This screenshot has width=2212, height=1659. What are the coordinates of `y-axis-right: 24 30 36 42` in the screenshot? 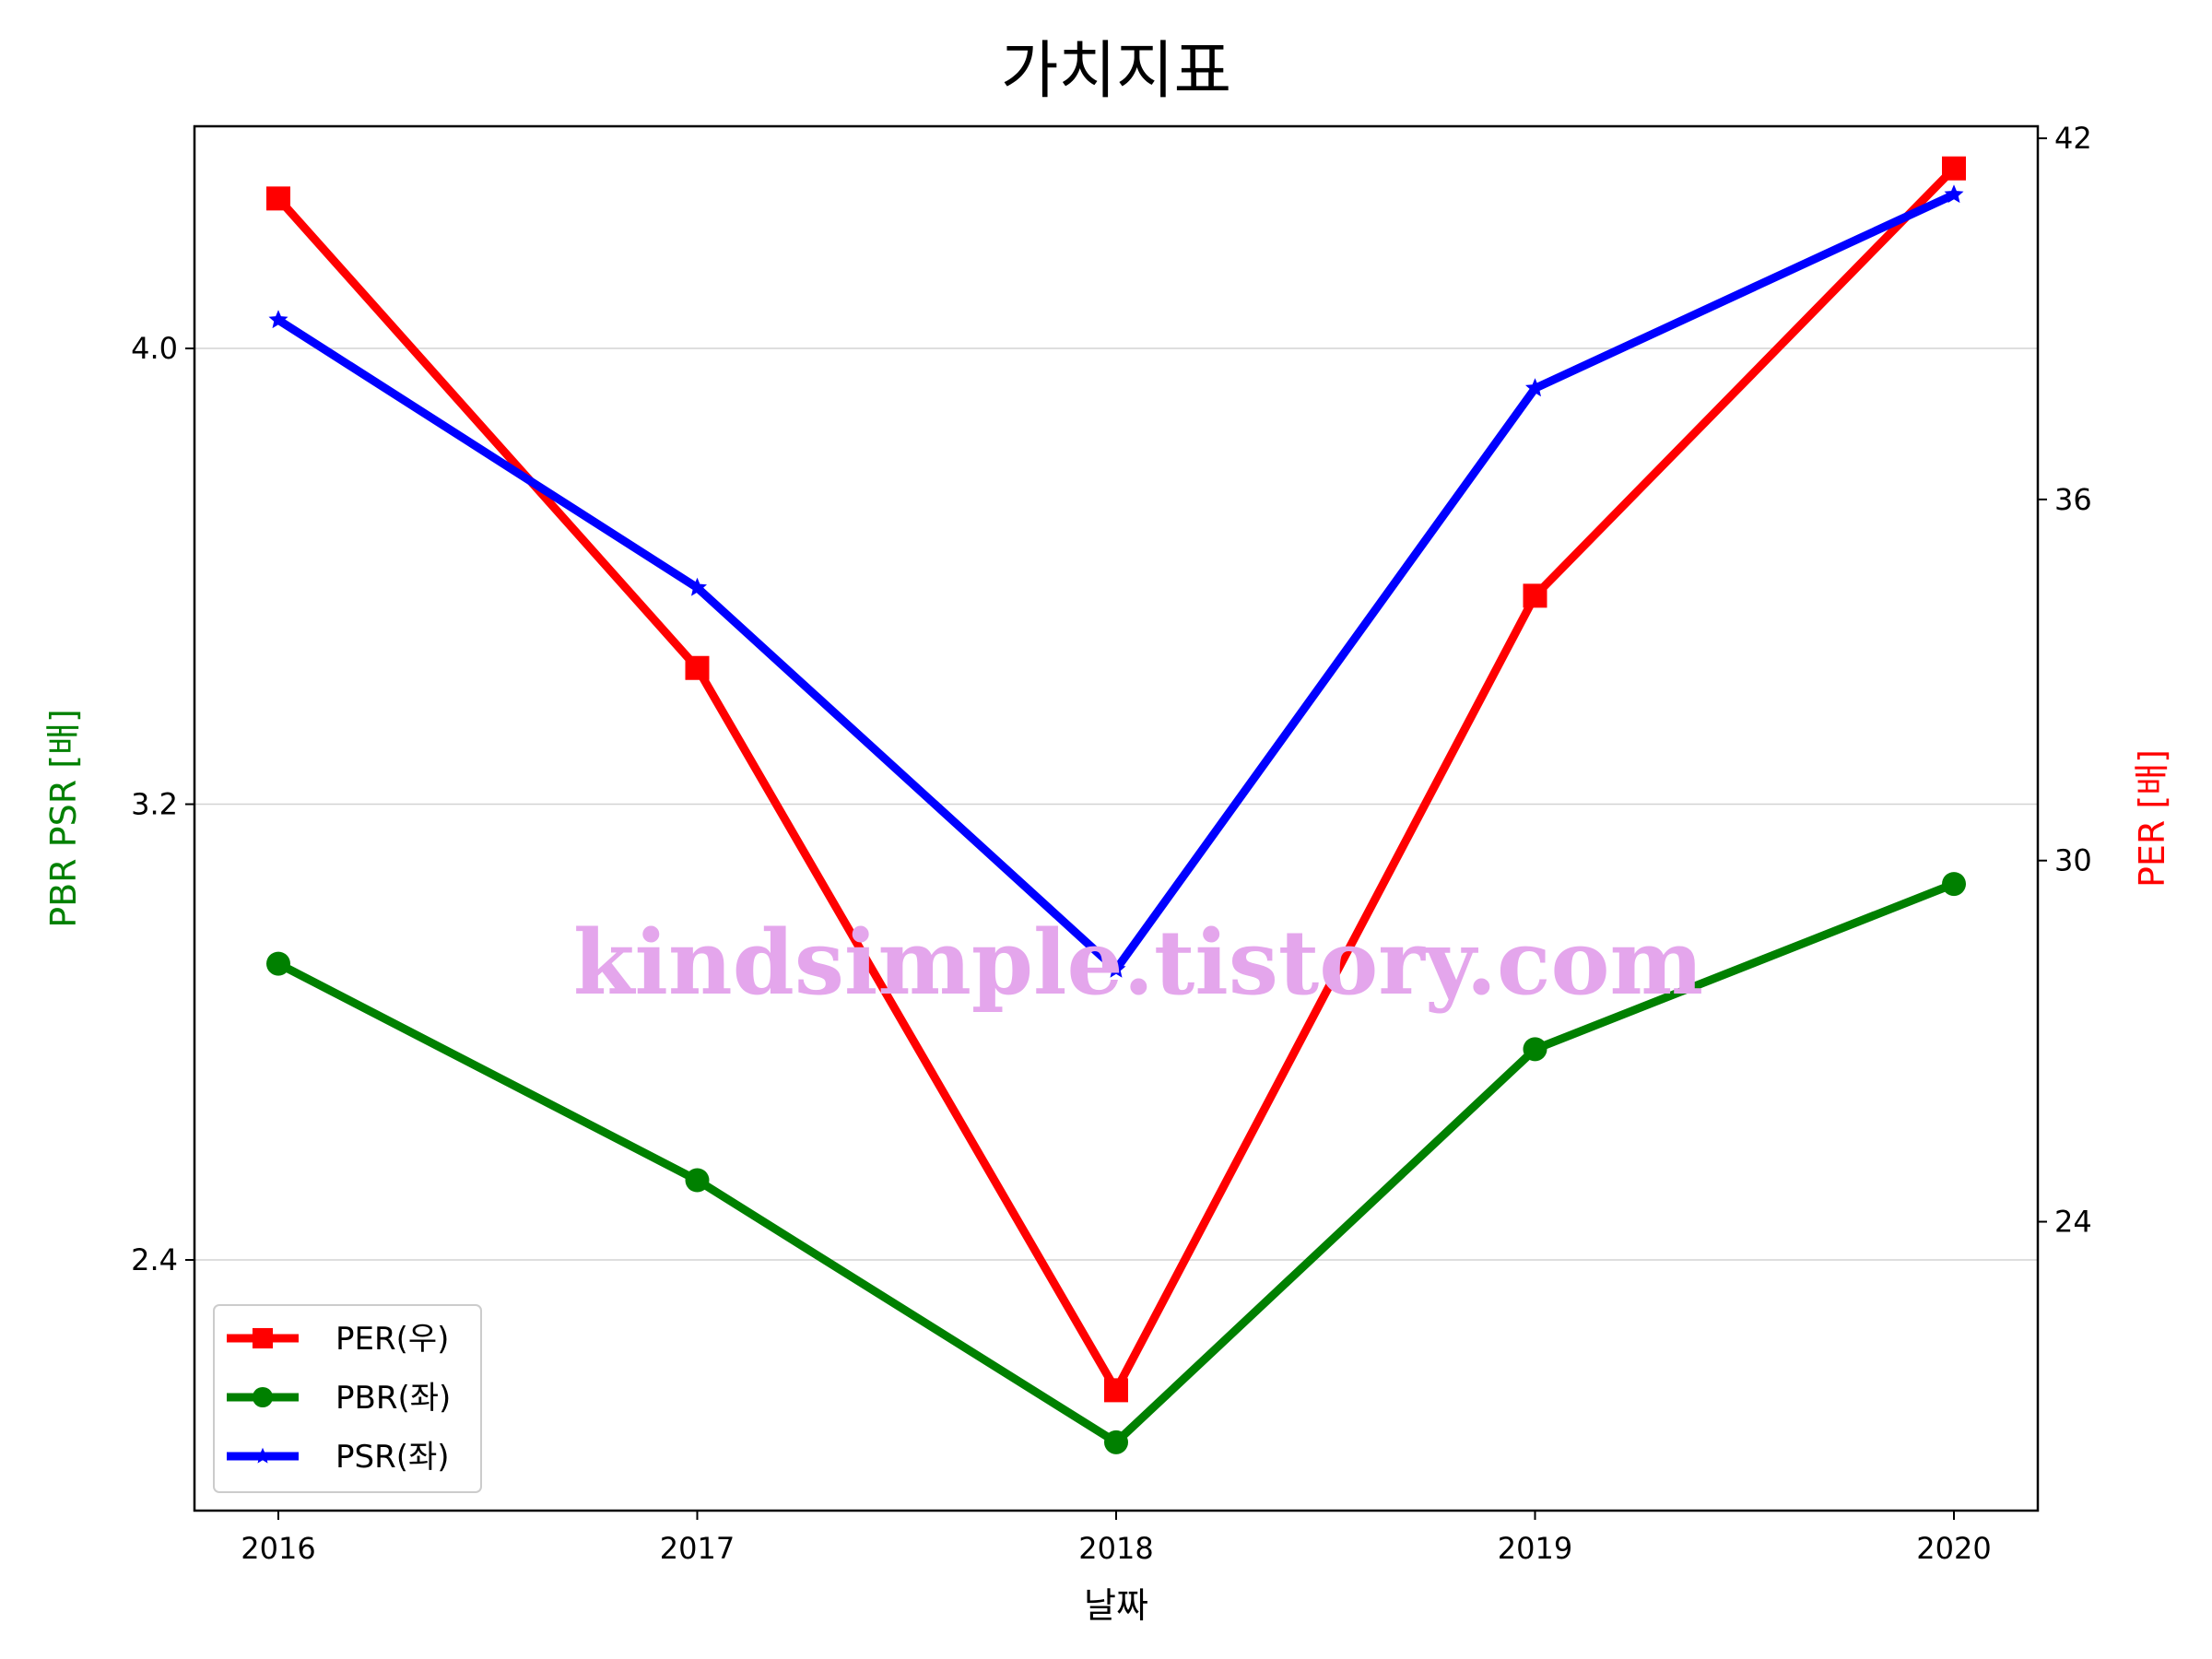 It's located at (2065, 680).